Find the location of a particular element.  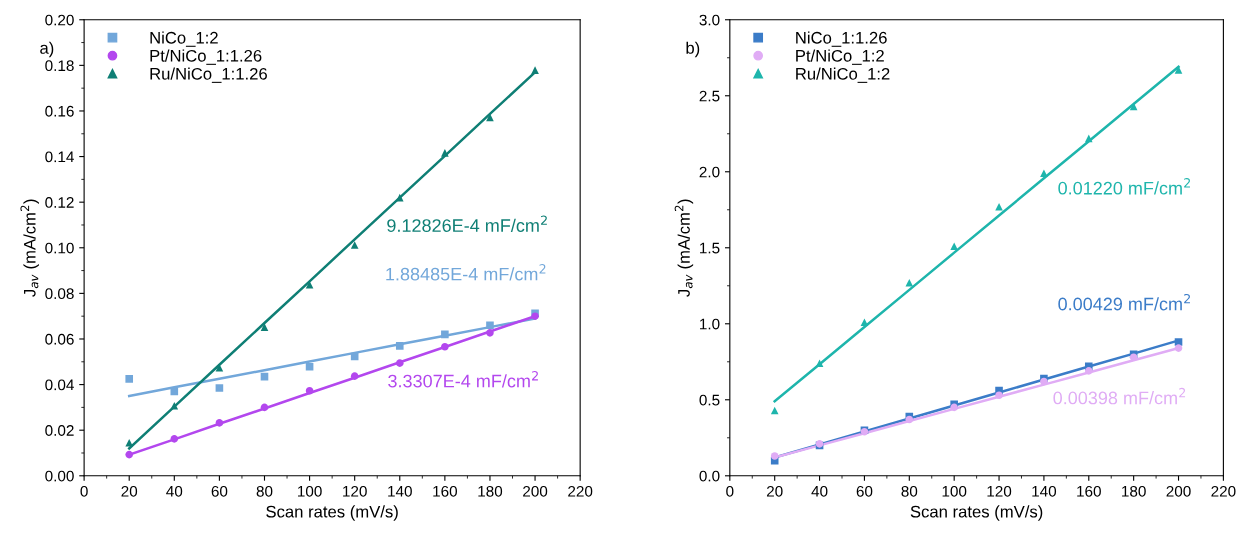

y-tick-label: 0.04 is located at coordinates (59, 385).